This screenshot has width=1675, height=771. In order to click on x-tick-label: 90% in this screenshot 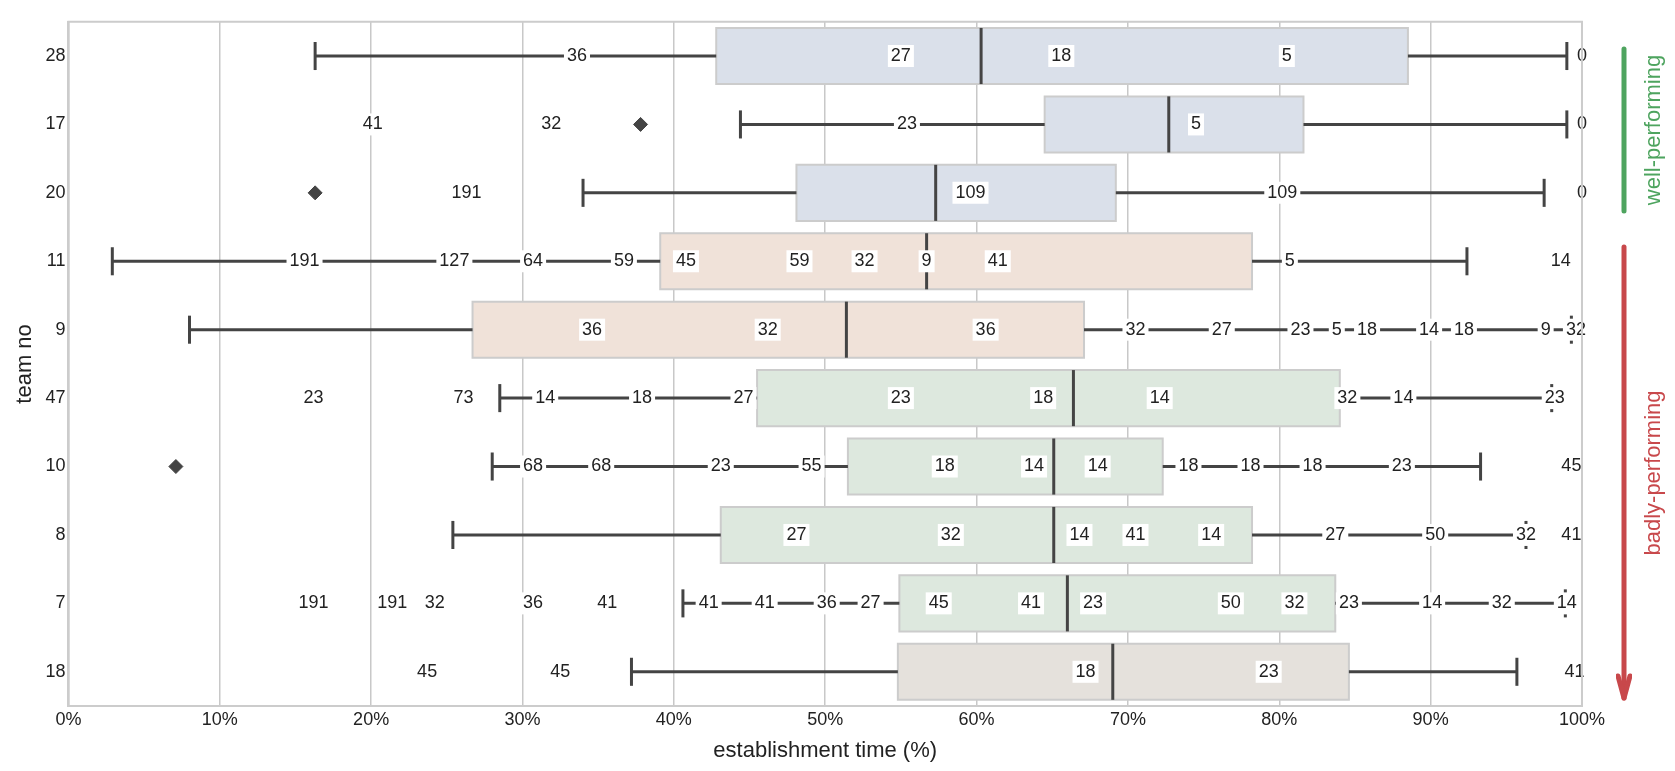, I will do `click(1430, 718)`.